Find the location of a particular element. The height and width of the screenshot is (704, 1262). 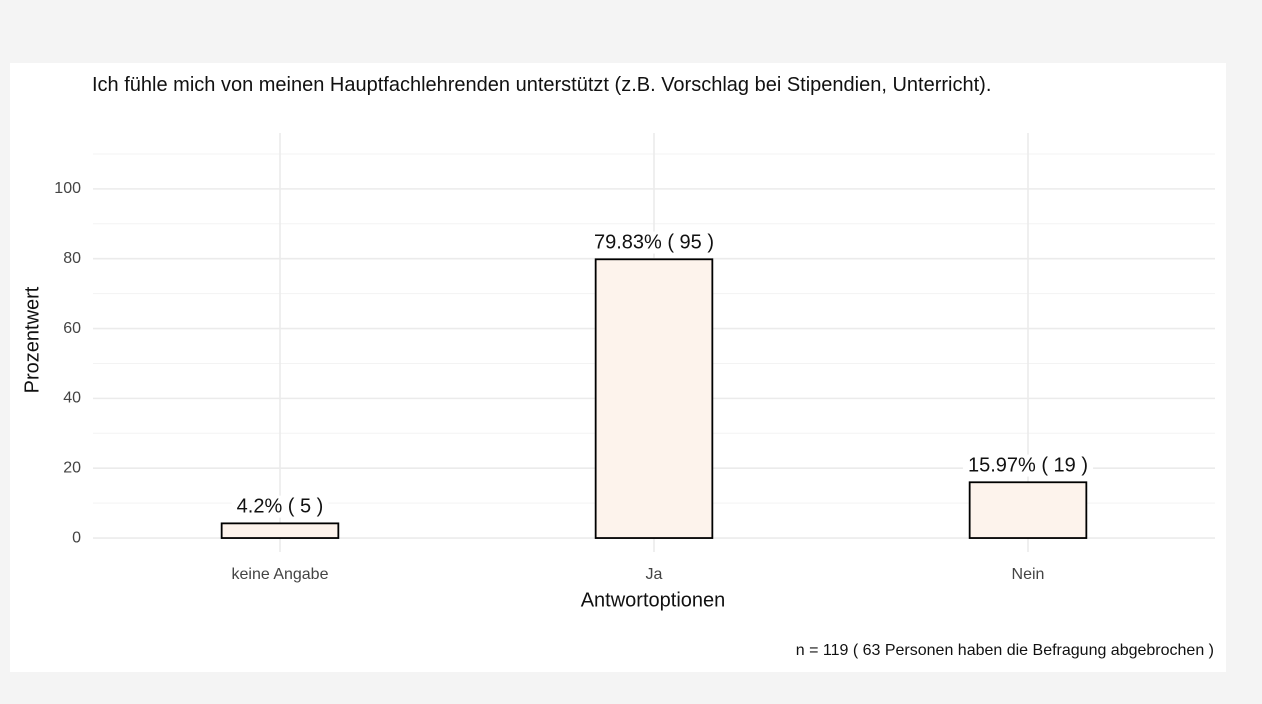

y-tick-label: 60 is located at coordinates (72, 328).